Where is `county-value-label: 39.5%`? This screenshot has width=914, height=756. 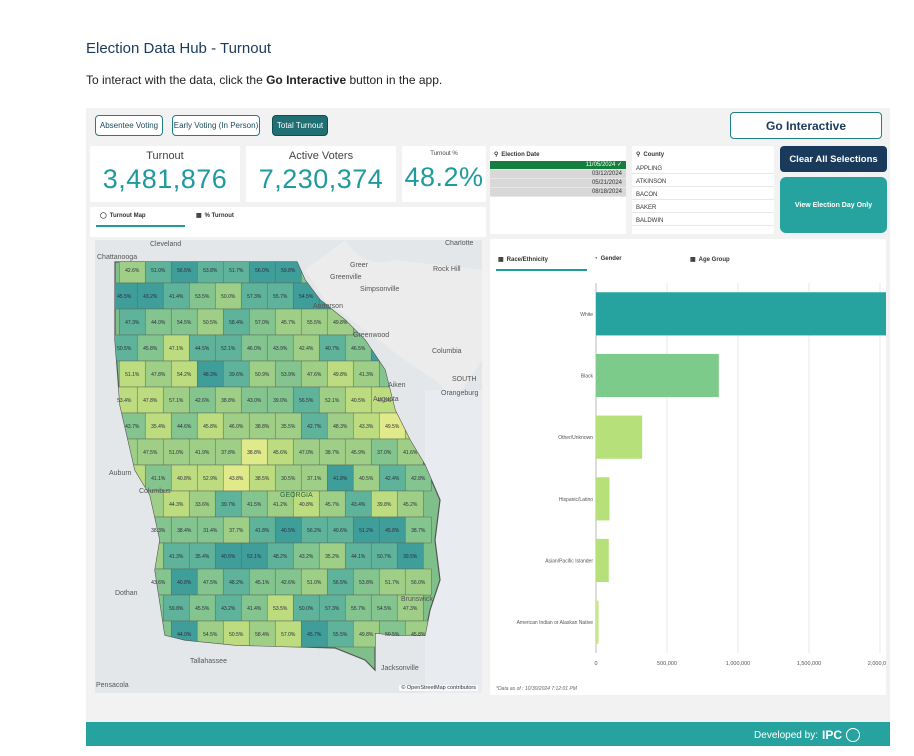 county-value-label: 39.5% is located at coordinates (410, 557).